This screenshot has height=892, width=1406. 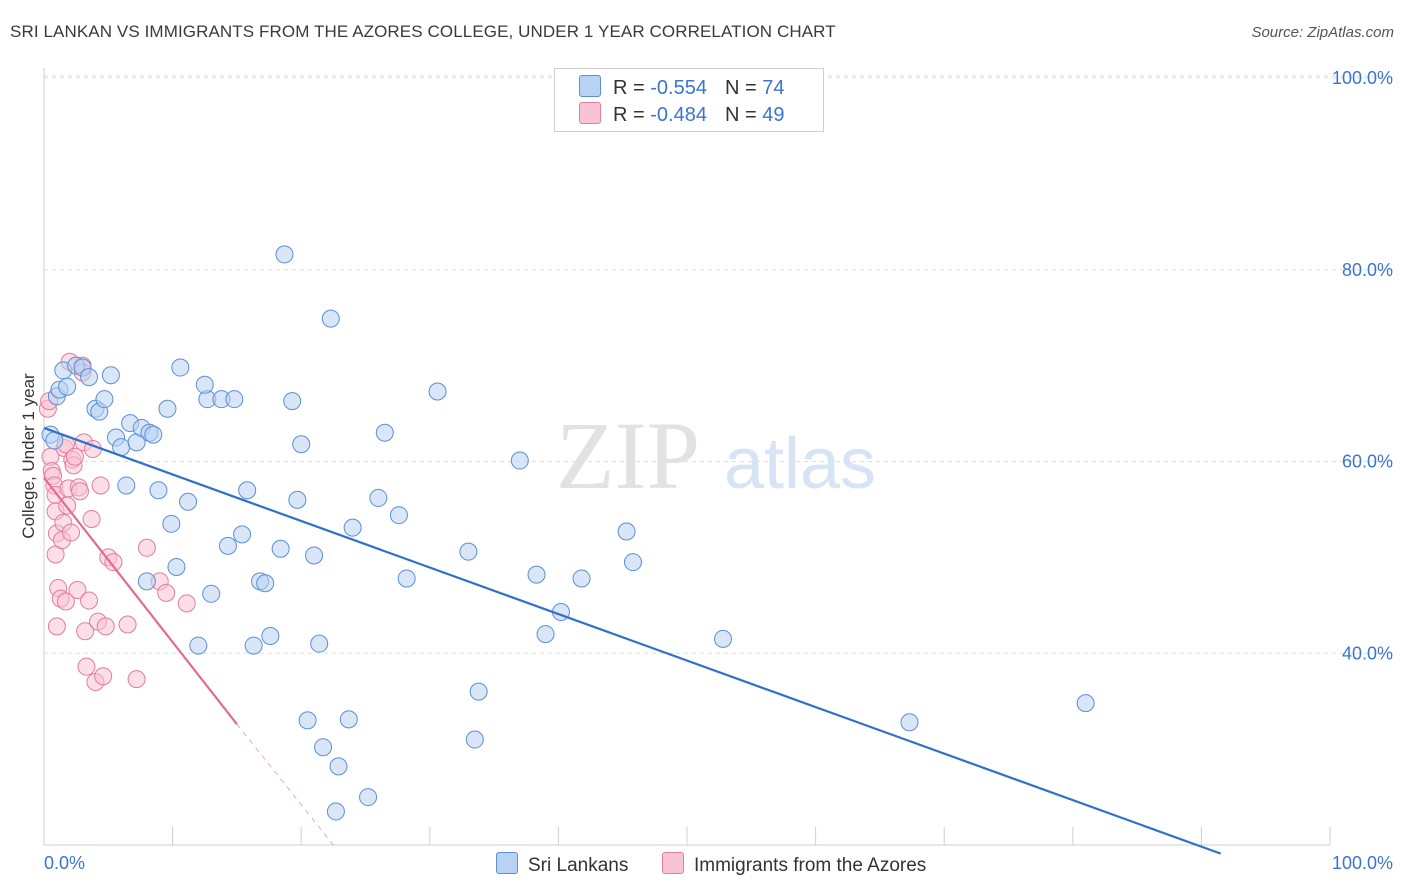 I want to click on legend-n-label: N =, so click(x=743, y=88).